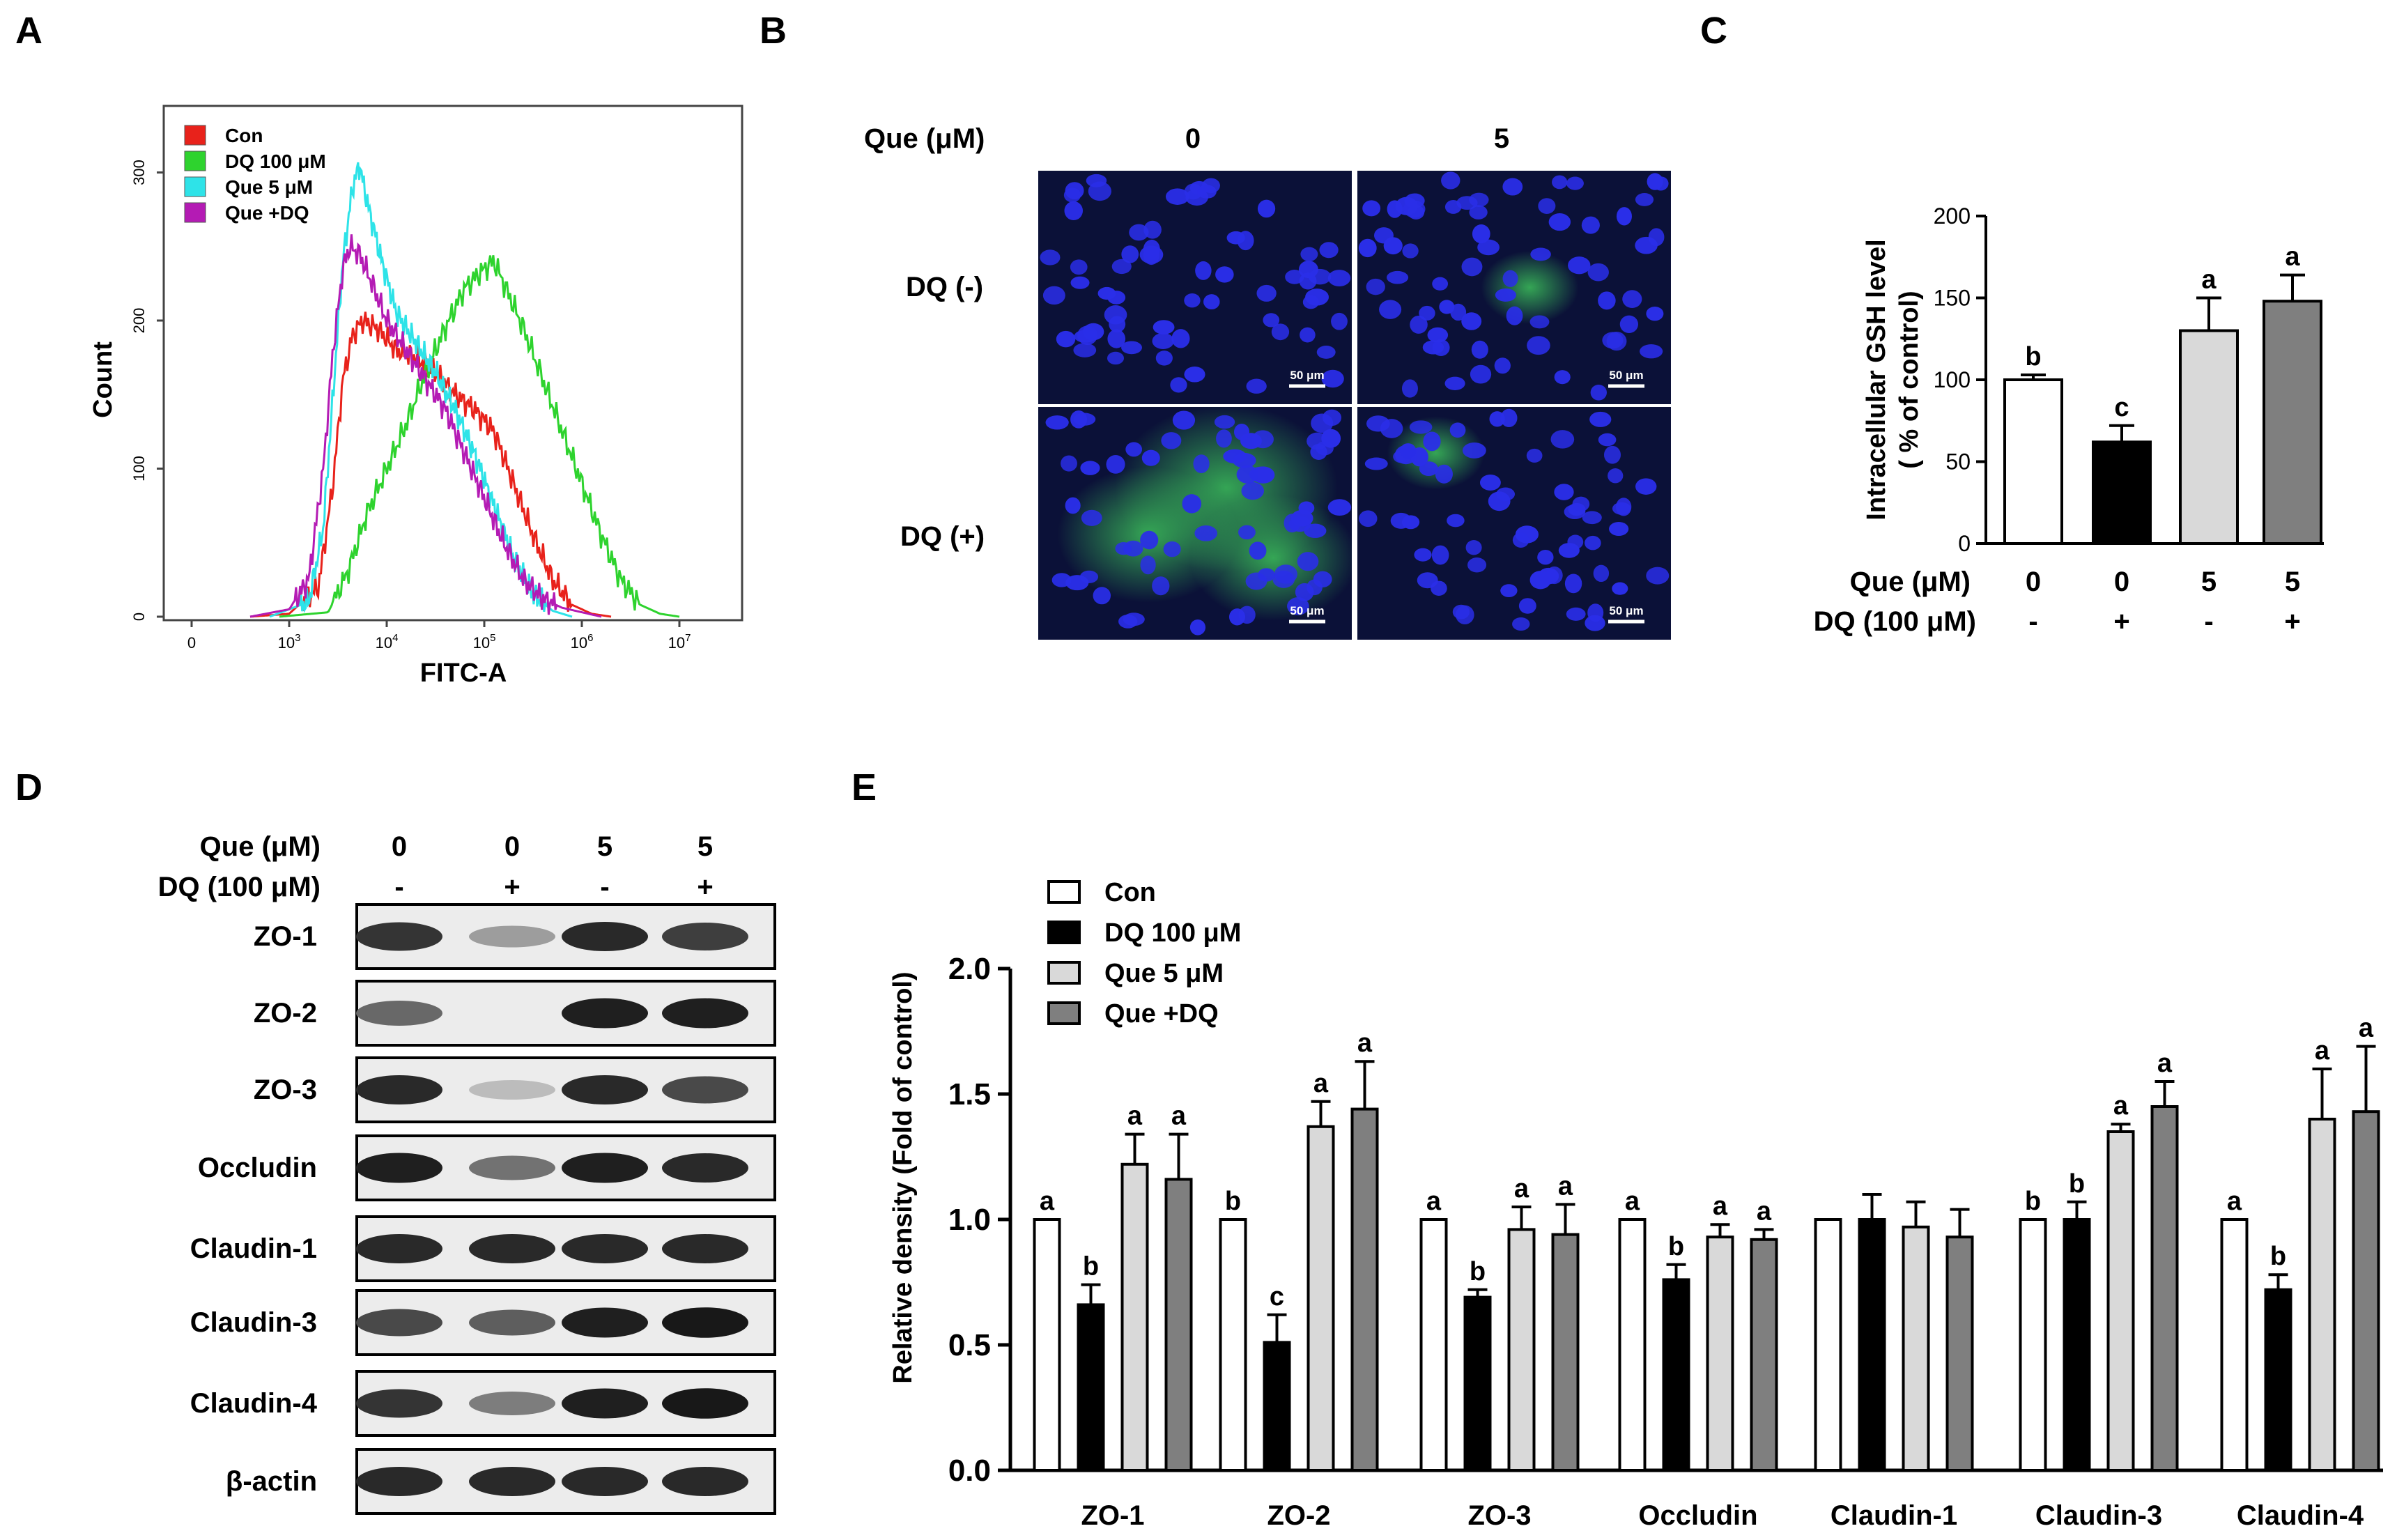 This screenshot has height=1540, width=2397. I want to click on histogram-x-tick-exp: 7, so click(688, 638).